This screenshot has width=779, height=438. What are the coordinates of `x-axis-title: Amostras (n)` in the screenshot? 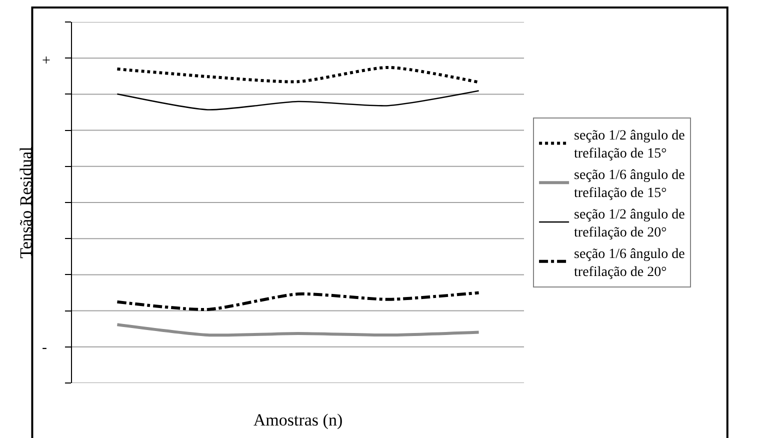 It's located at (298, 420).